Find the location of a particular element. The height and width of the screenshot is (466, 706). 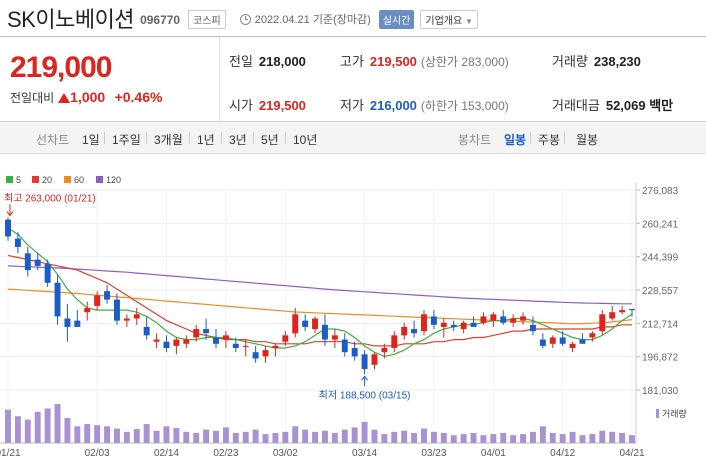

period-5y: 5년 is located at coordinates (270, 140).